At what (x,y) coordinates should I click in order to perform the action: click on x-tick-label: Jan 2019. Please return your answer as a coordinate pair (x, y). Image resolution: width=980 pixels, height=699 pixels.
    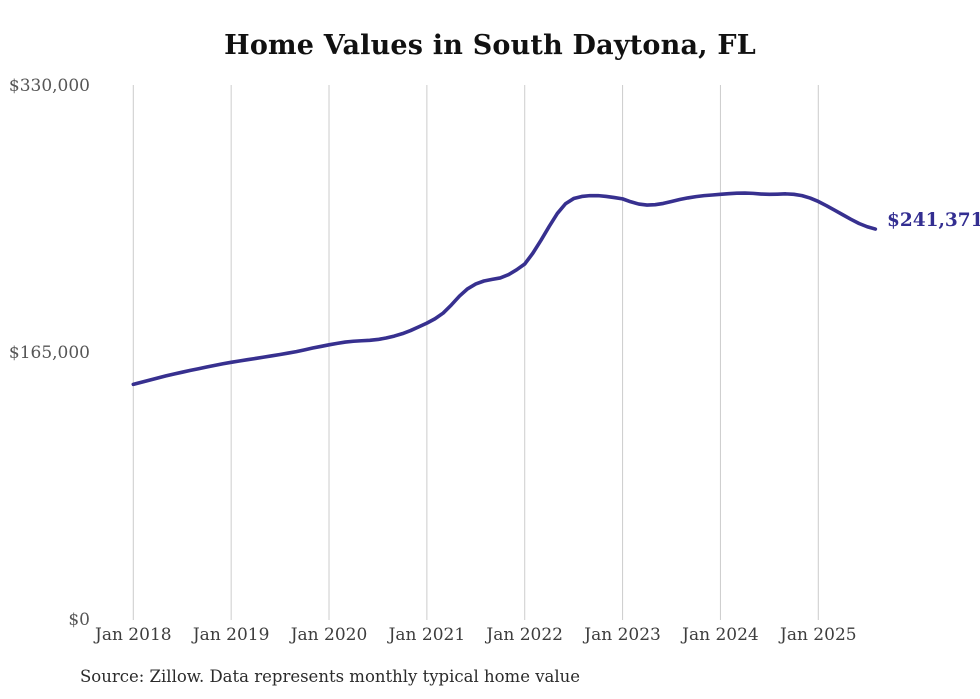
    Looking at the image, I should click on (231, 635).